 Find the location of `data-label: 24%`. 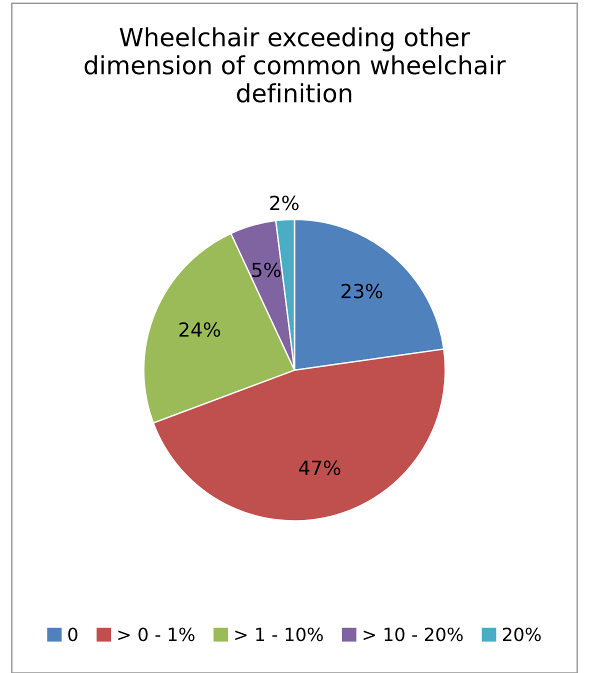

data-label: 24% is located at coordinates (199, 329).